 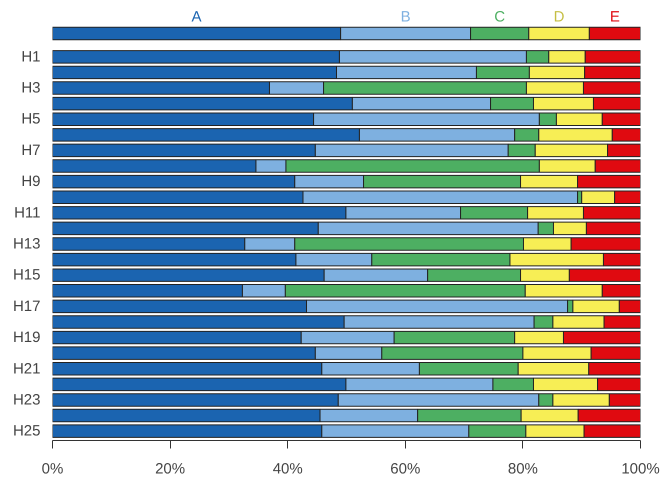 I want to click on y-tick-label: H17, so click(x=26, y=306).